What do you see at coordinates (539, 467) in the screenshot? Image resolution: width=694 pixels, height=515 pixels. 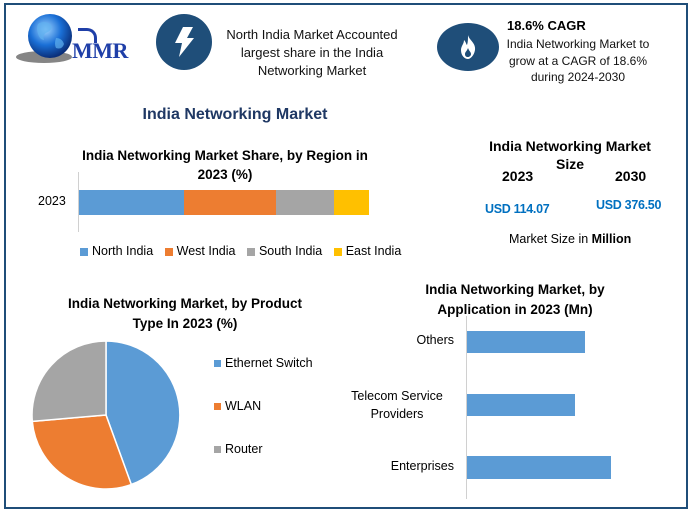 I see `application-bar-enterprises` at bounding box center [539, 467].